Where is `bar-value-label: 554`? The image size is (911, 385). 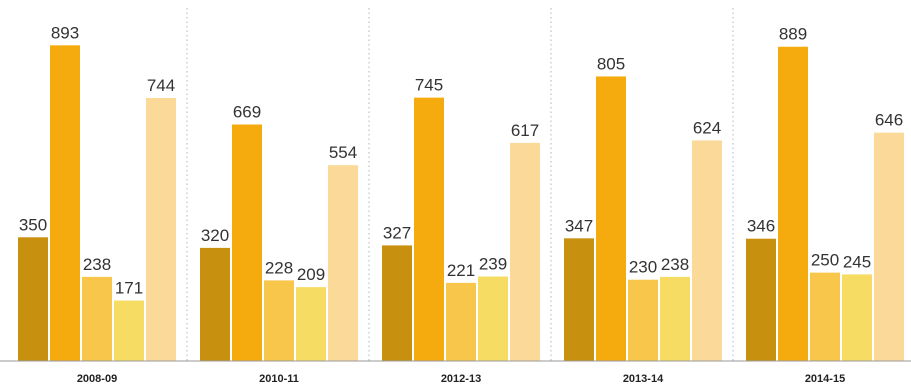
bar-value-label: 554 is located at coordinates (343, 152).